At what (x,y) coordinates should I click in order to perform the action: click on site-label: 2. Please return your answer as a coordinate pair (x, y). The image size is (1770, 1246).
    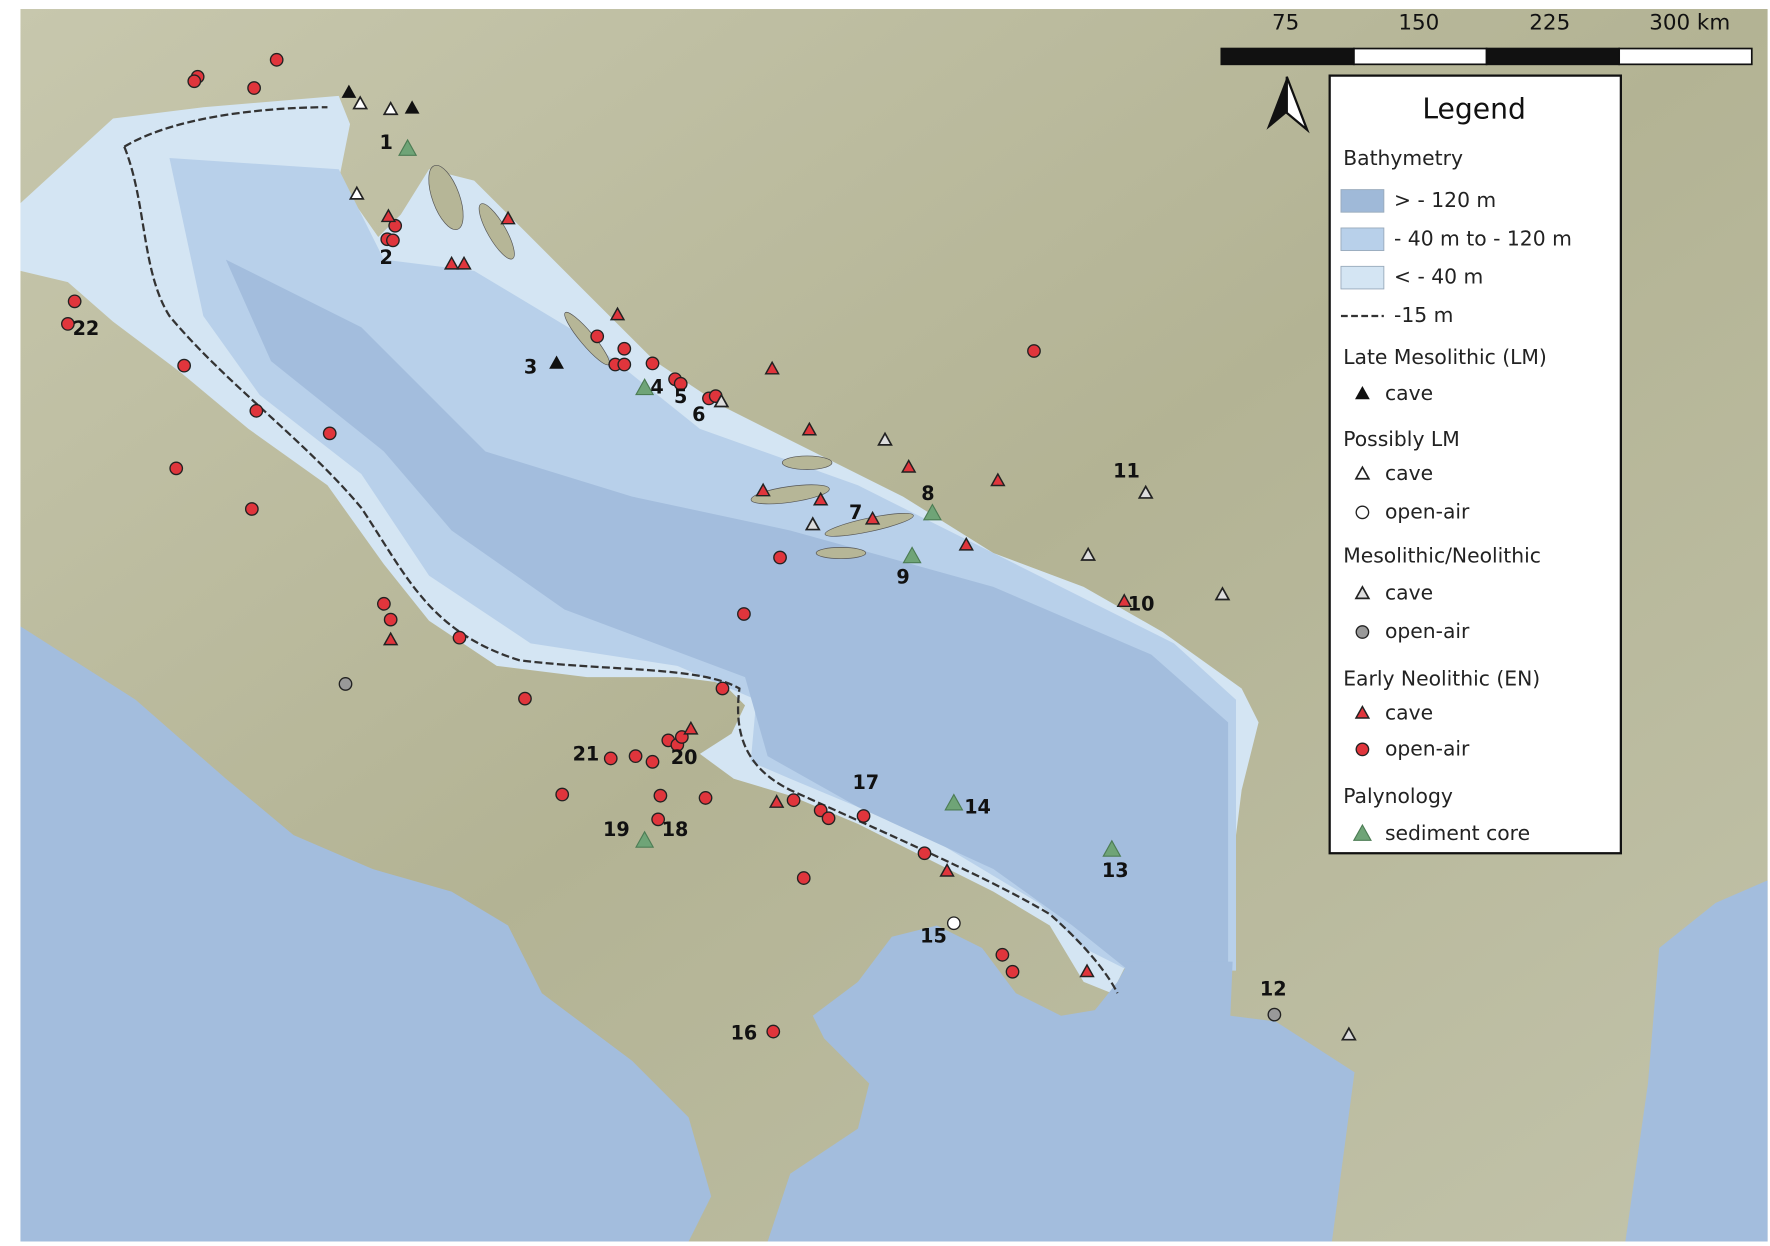
    Looking at the image, I should click on (385, 257).